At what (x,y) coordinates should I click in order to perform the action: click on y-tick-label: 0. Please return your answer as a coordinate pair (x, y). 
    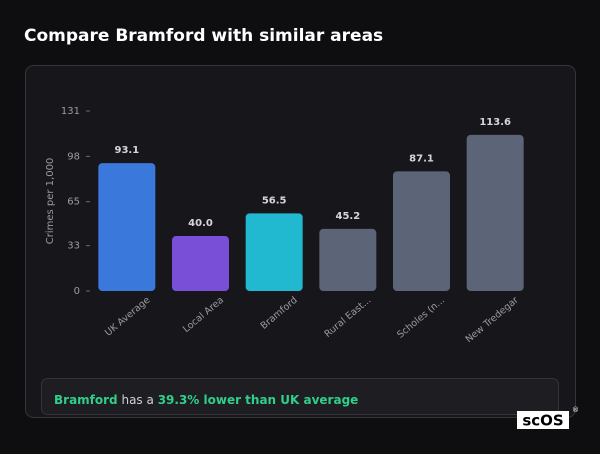
    Looking at the image, I should click on (77, 291).